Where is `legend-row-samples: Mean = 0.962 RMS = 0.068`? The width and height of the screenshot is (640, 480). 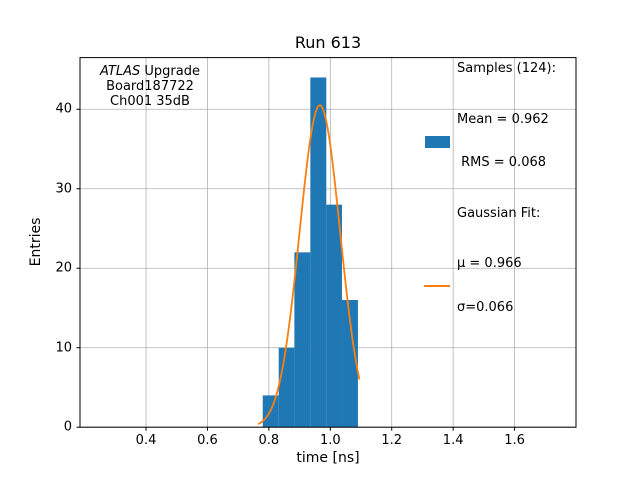
legend-row-samples: Mean = 0.962 RMS = 0.068 is located at coordinates (490, 142).